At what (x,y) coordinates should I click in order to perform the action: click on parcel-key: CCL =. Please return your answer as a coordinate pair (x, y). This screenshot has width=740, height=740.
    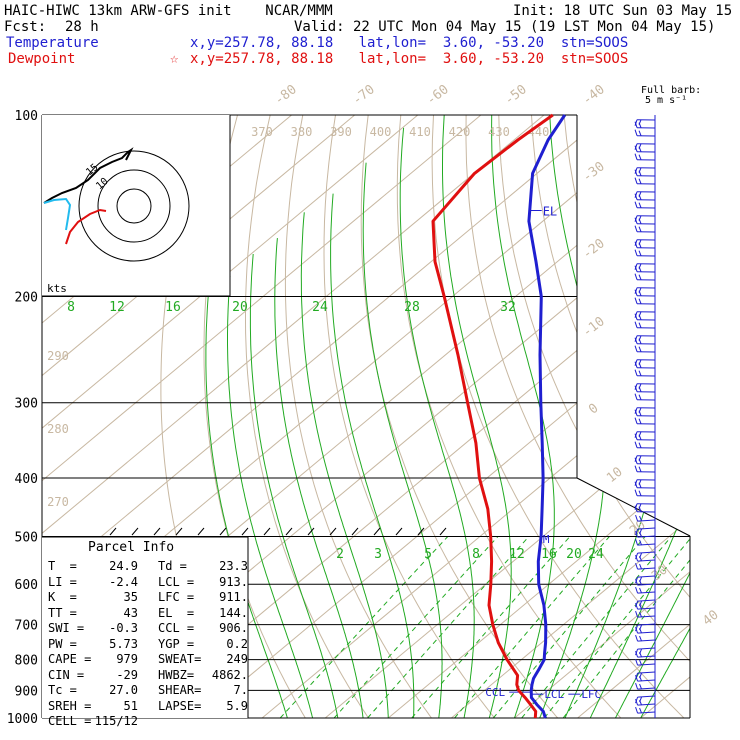
    Looking at the image, I should click on (176, 628).